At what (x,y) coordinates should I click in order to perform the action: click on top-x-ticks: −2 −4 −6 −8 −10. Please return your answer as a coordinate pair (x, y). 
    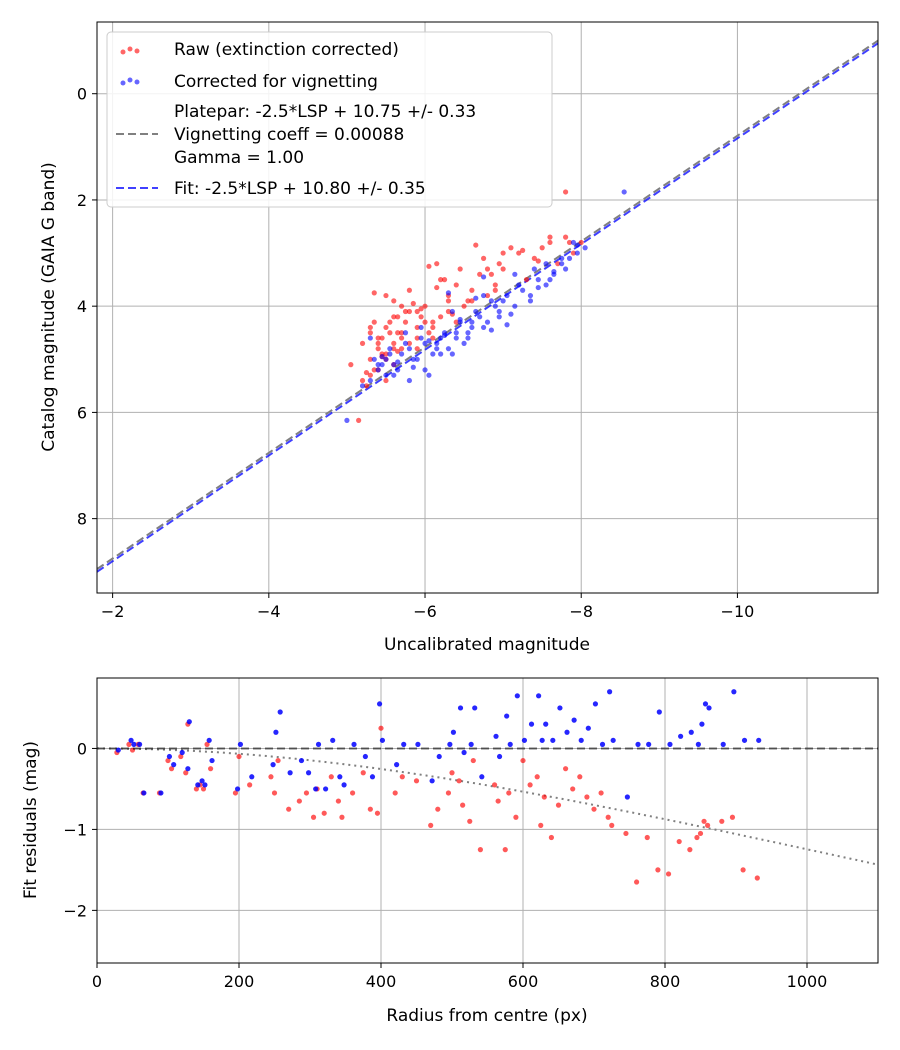
    Looking at the image, I should click on (427, 607).